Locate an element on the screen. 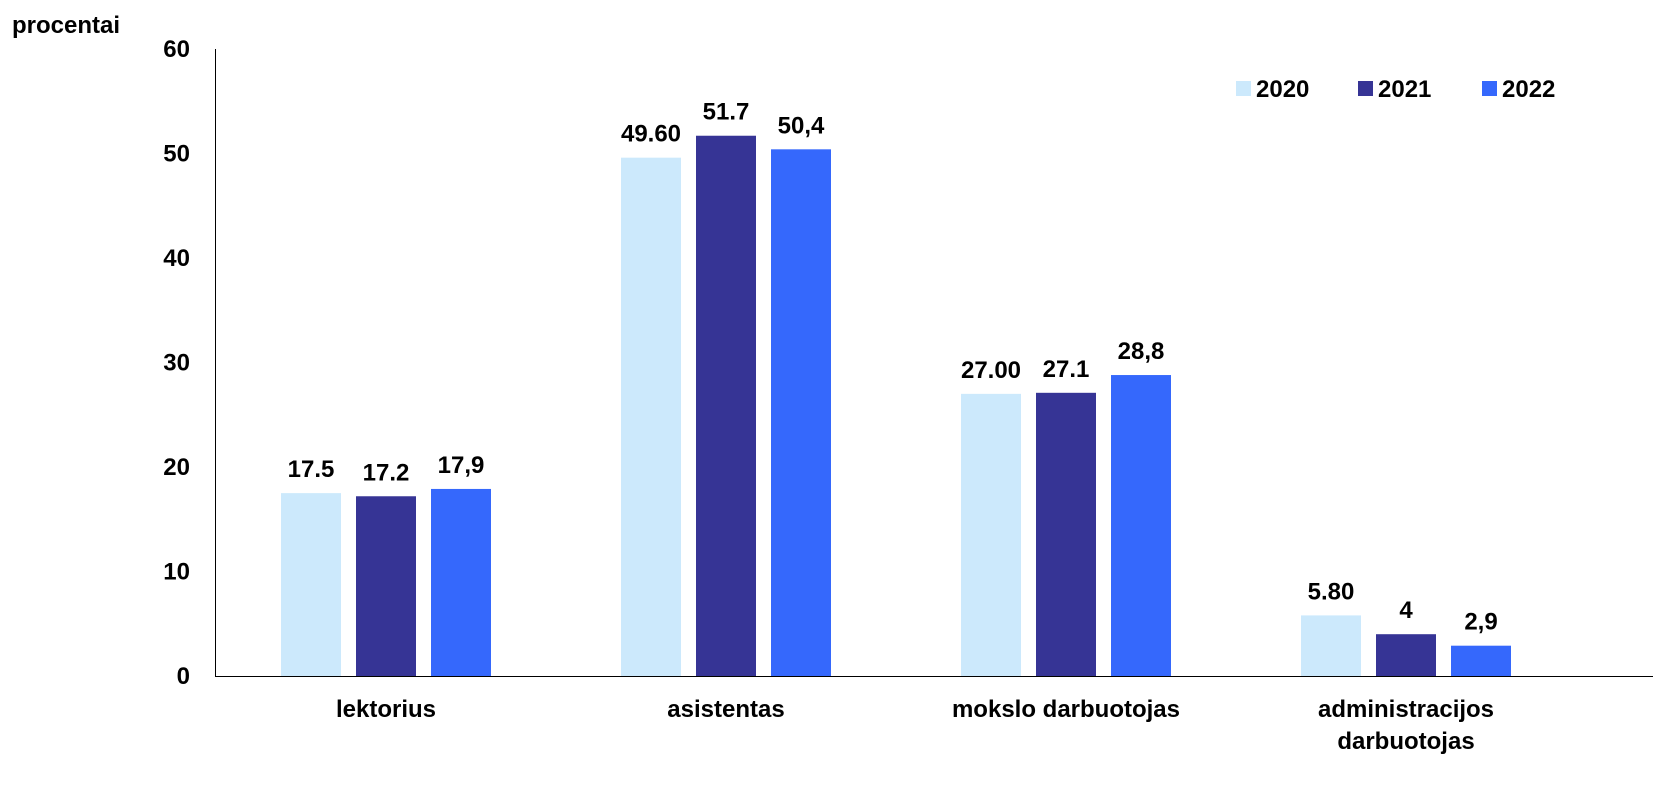 The height and width of the screenshot is (795, 1653). x-tick-label: lektorius is located at coordinates (386, 709).